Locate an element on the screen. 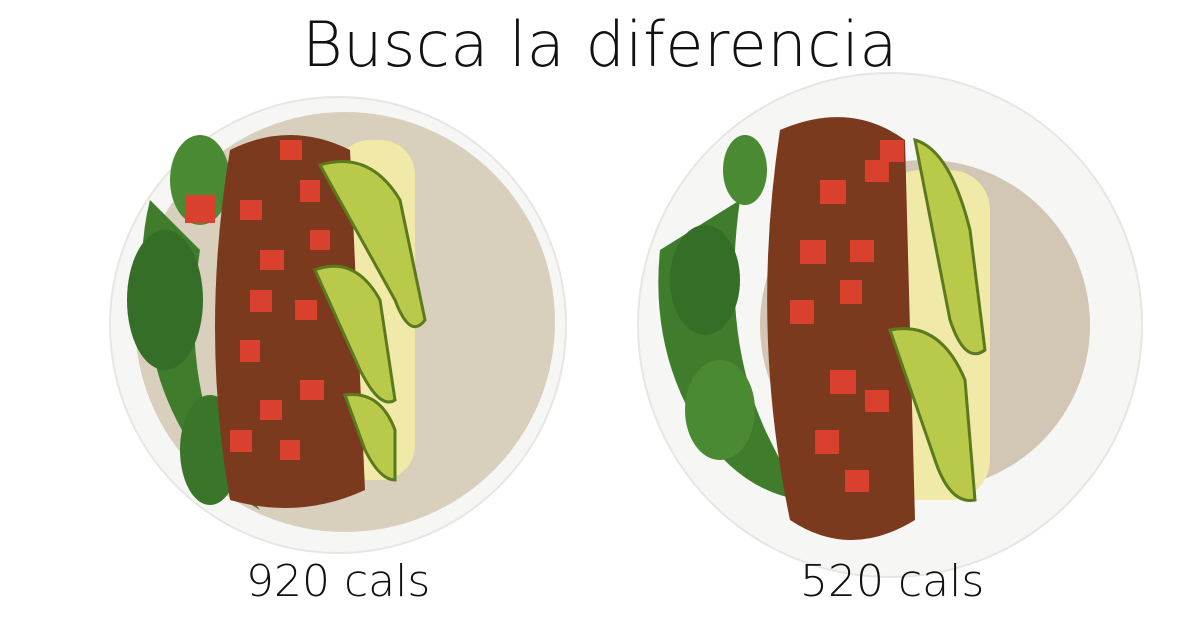 This screenshot has height=630, width=1200. left-calorie-label: 920 cals is located at coordinates (338, 581).